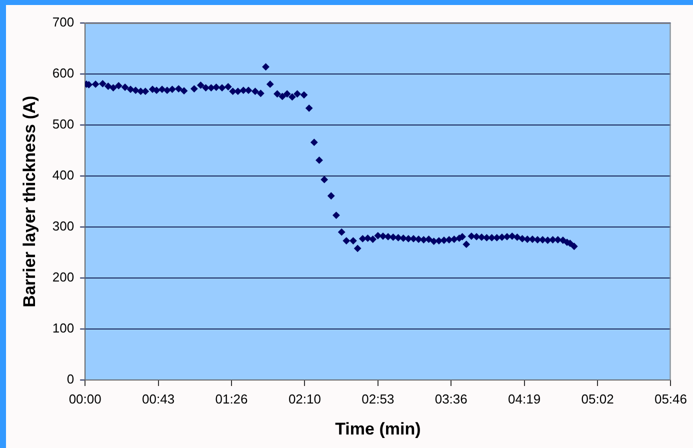  Describe the element at coordinates (63, 73) in the screenshot. I see `y-tick-label: 600` at that location.